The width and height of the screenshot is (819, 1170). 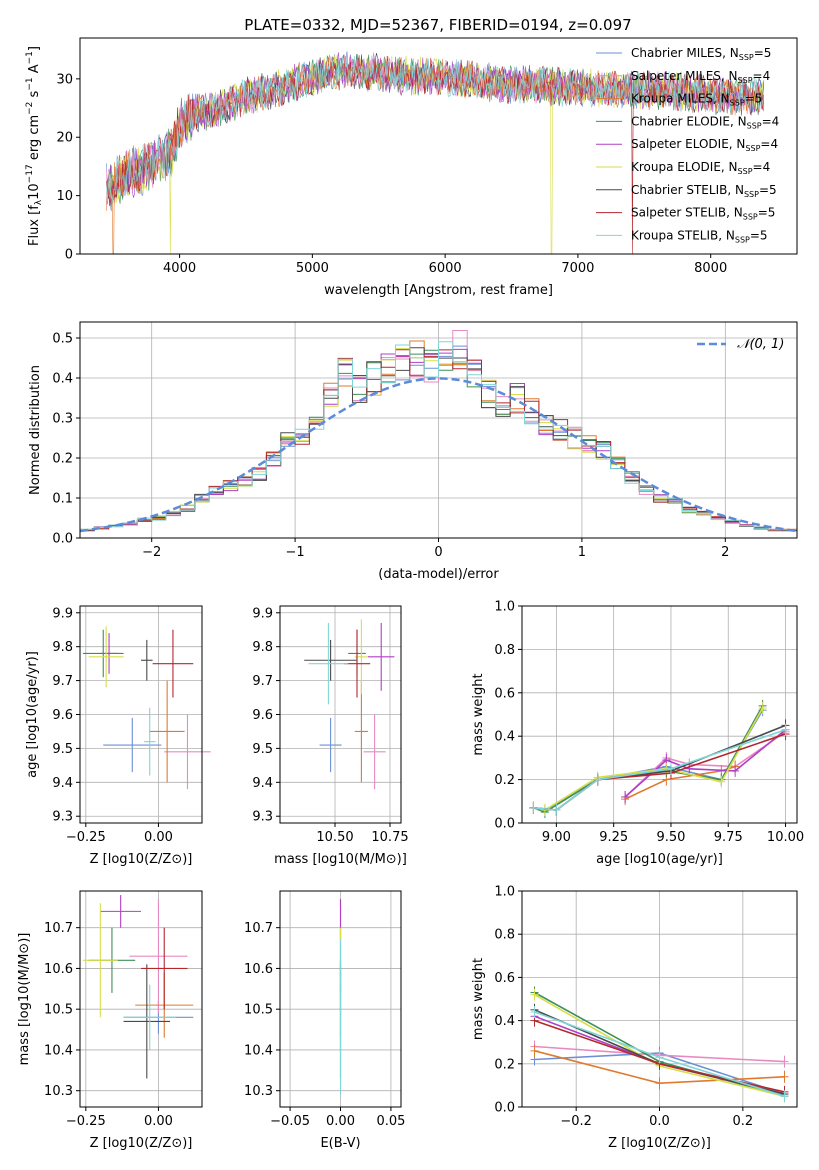 I want to click on y-tick-label: 30, so click(x=64, y=79).